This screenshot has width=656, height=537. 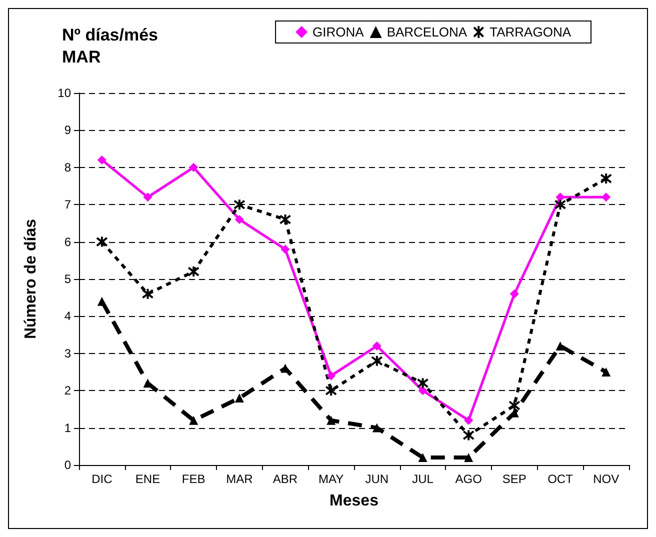 I want to click on x-tick-label: JUL, so click(x=423, y=479).